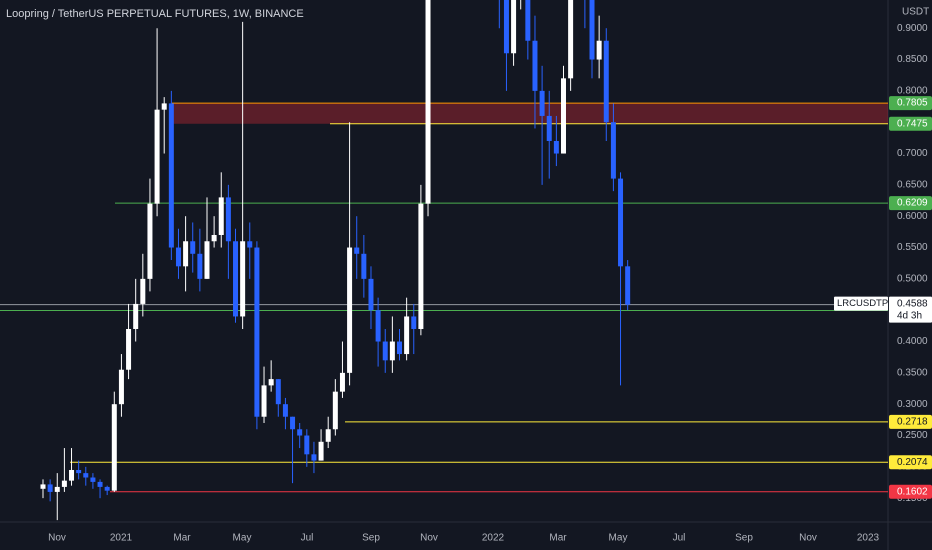  I want to click on level-label: 0.2718, so click(912, 422).